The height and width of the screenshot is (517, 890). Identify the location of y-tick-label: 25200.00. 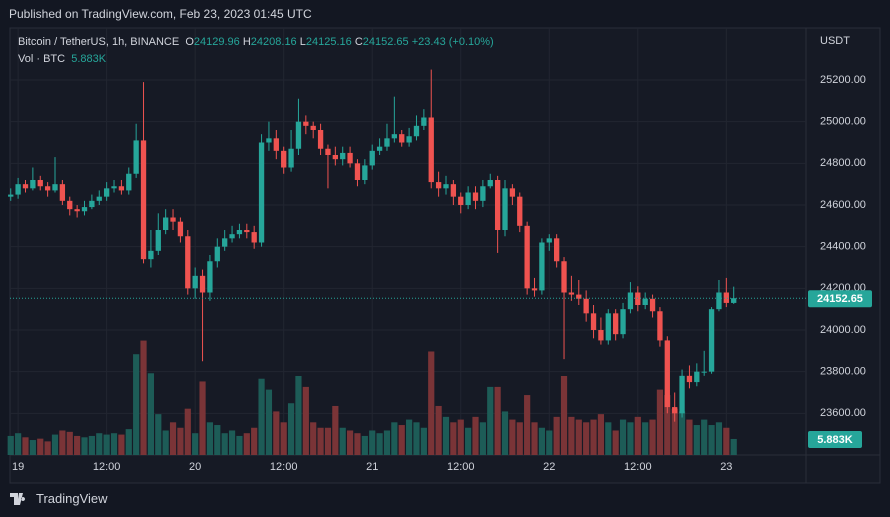
(843, 80).